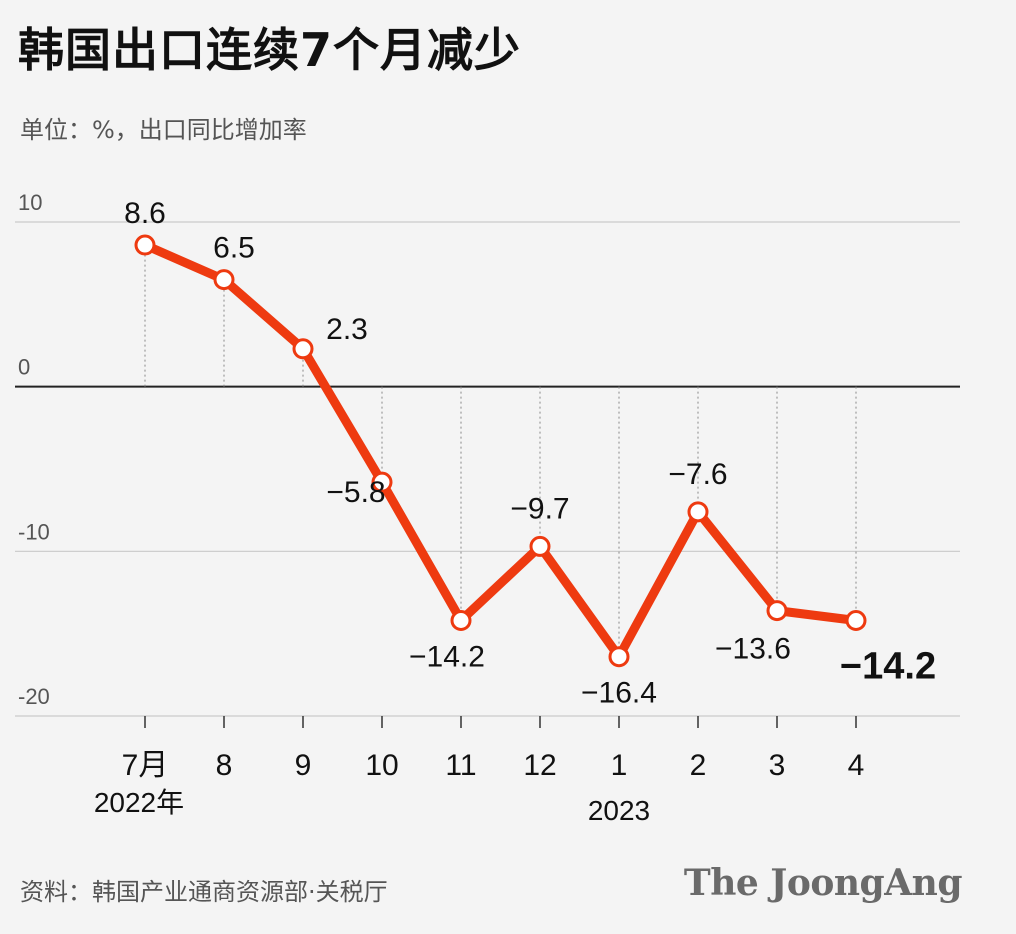 The height and width of the screenshot is (934, 1016). I want to click on x-tick-label: 3, so click(777, 765).